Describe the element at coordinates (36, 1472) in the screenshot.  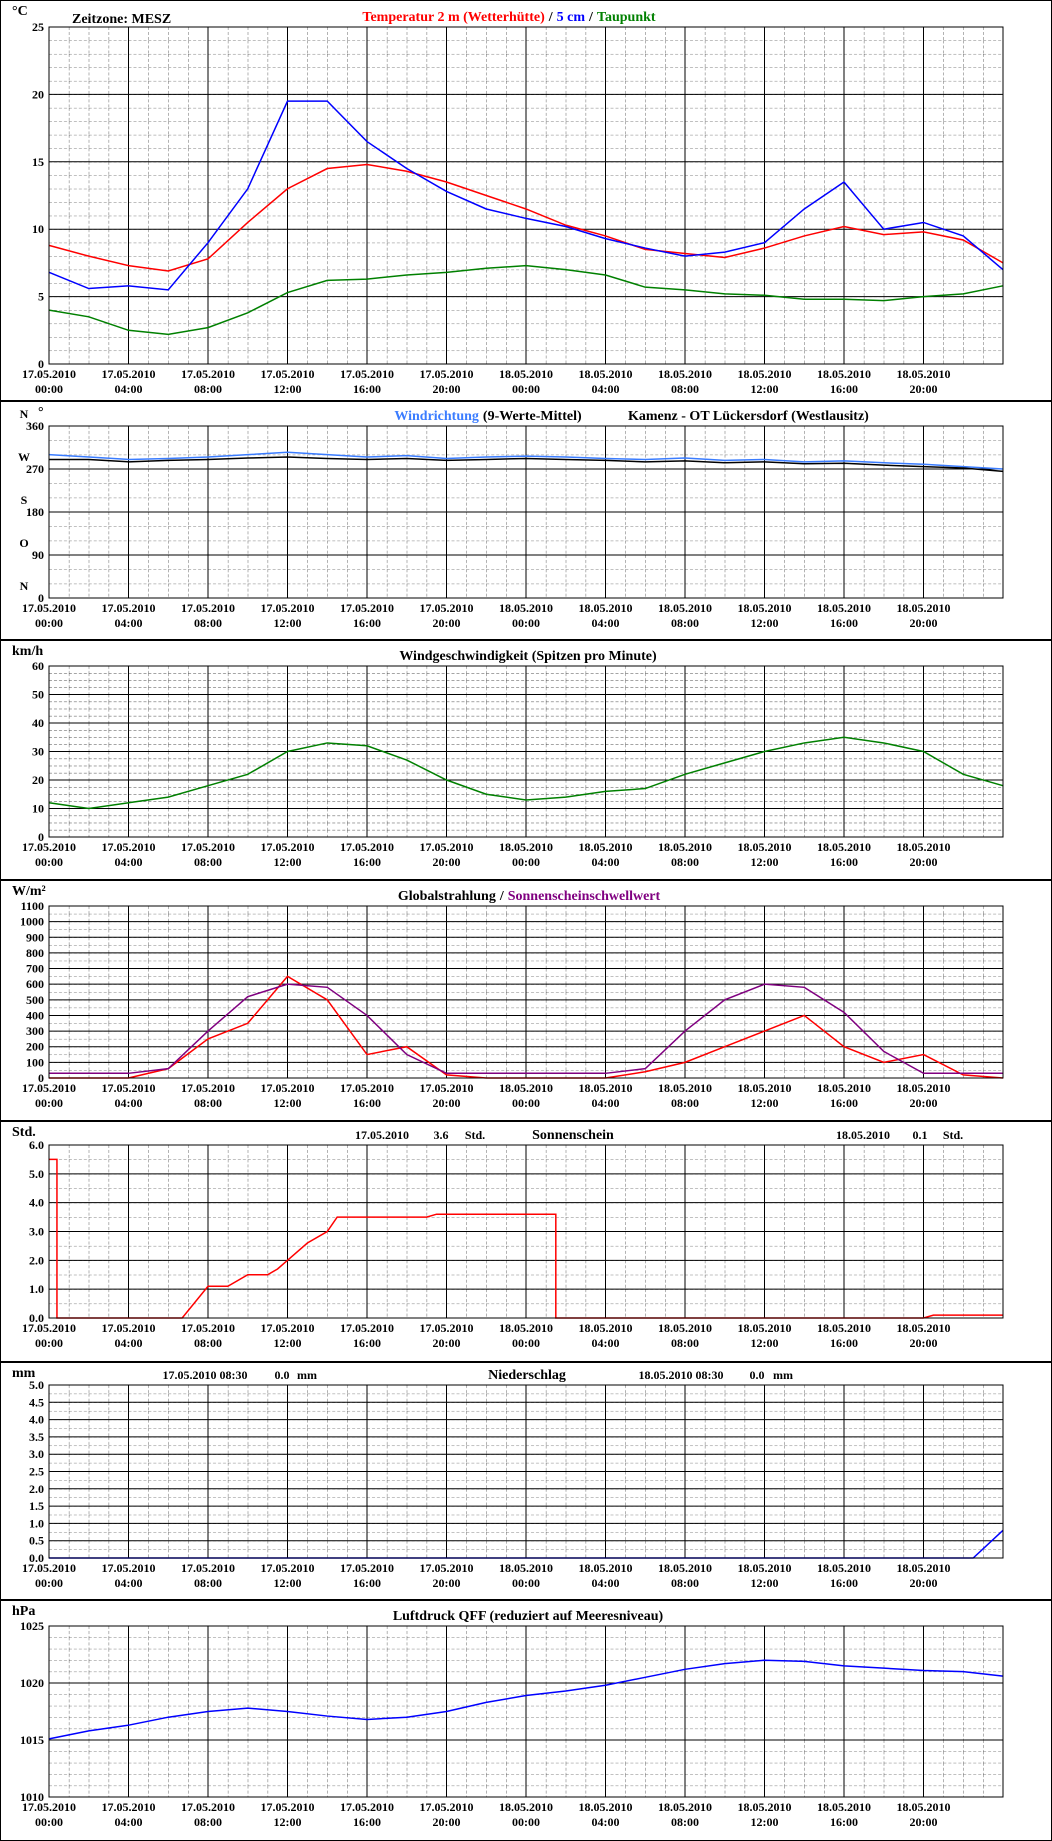
I see `y-tick-label: 2.5` at that location.